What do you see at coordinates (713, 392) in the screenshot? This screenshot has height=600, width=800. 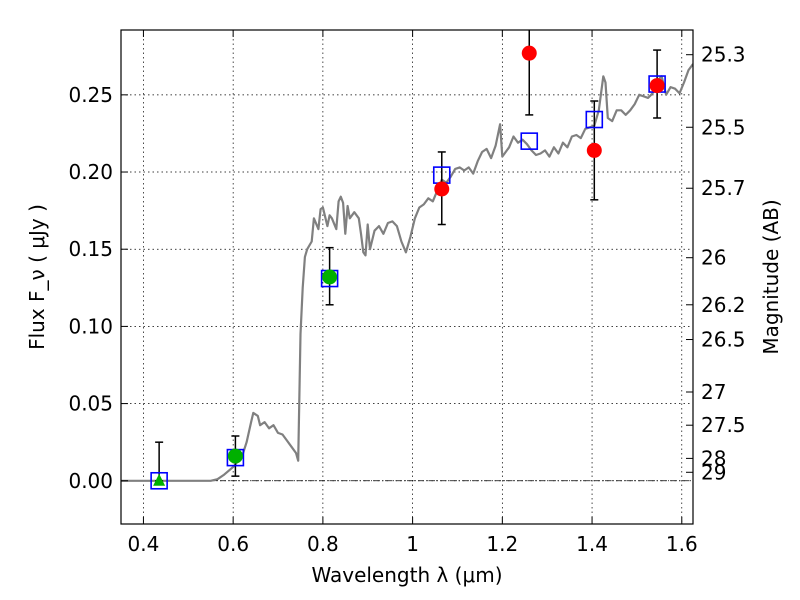 I see `y2-tick-label: 27` at bounding box center [713, 392].